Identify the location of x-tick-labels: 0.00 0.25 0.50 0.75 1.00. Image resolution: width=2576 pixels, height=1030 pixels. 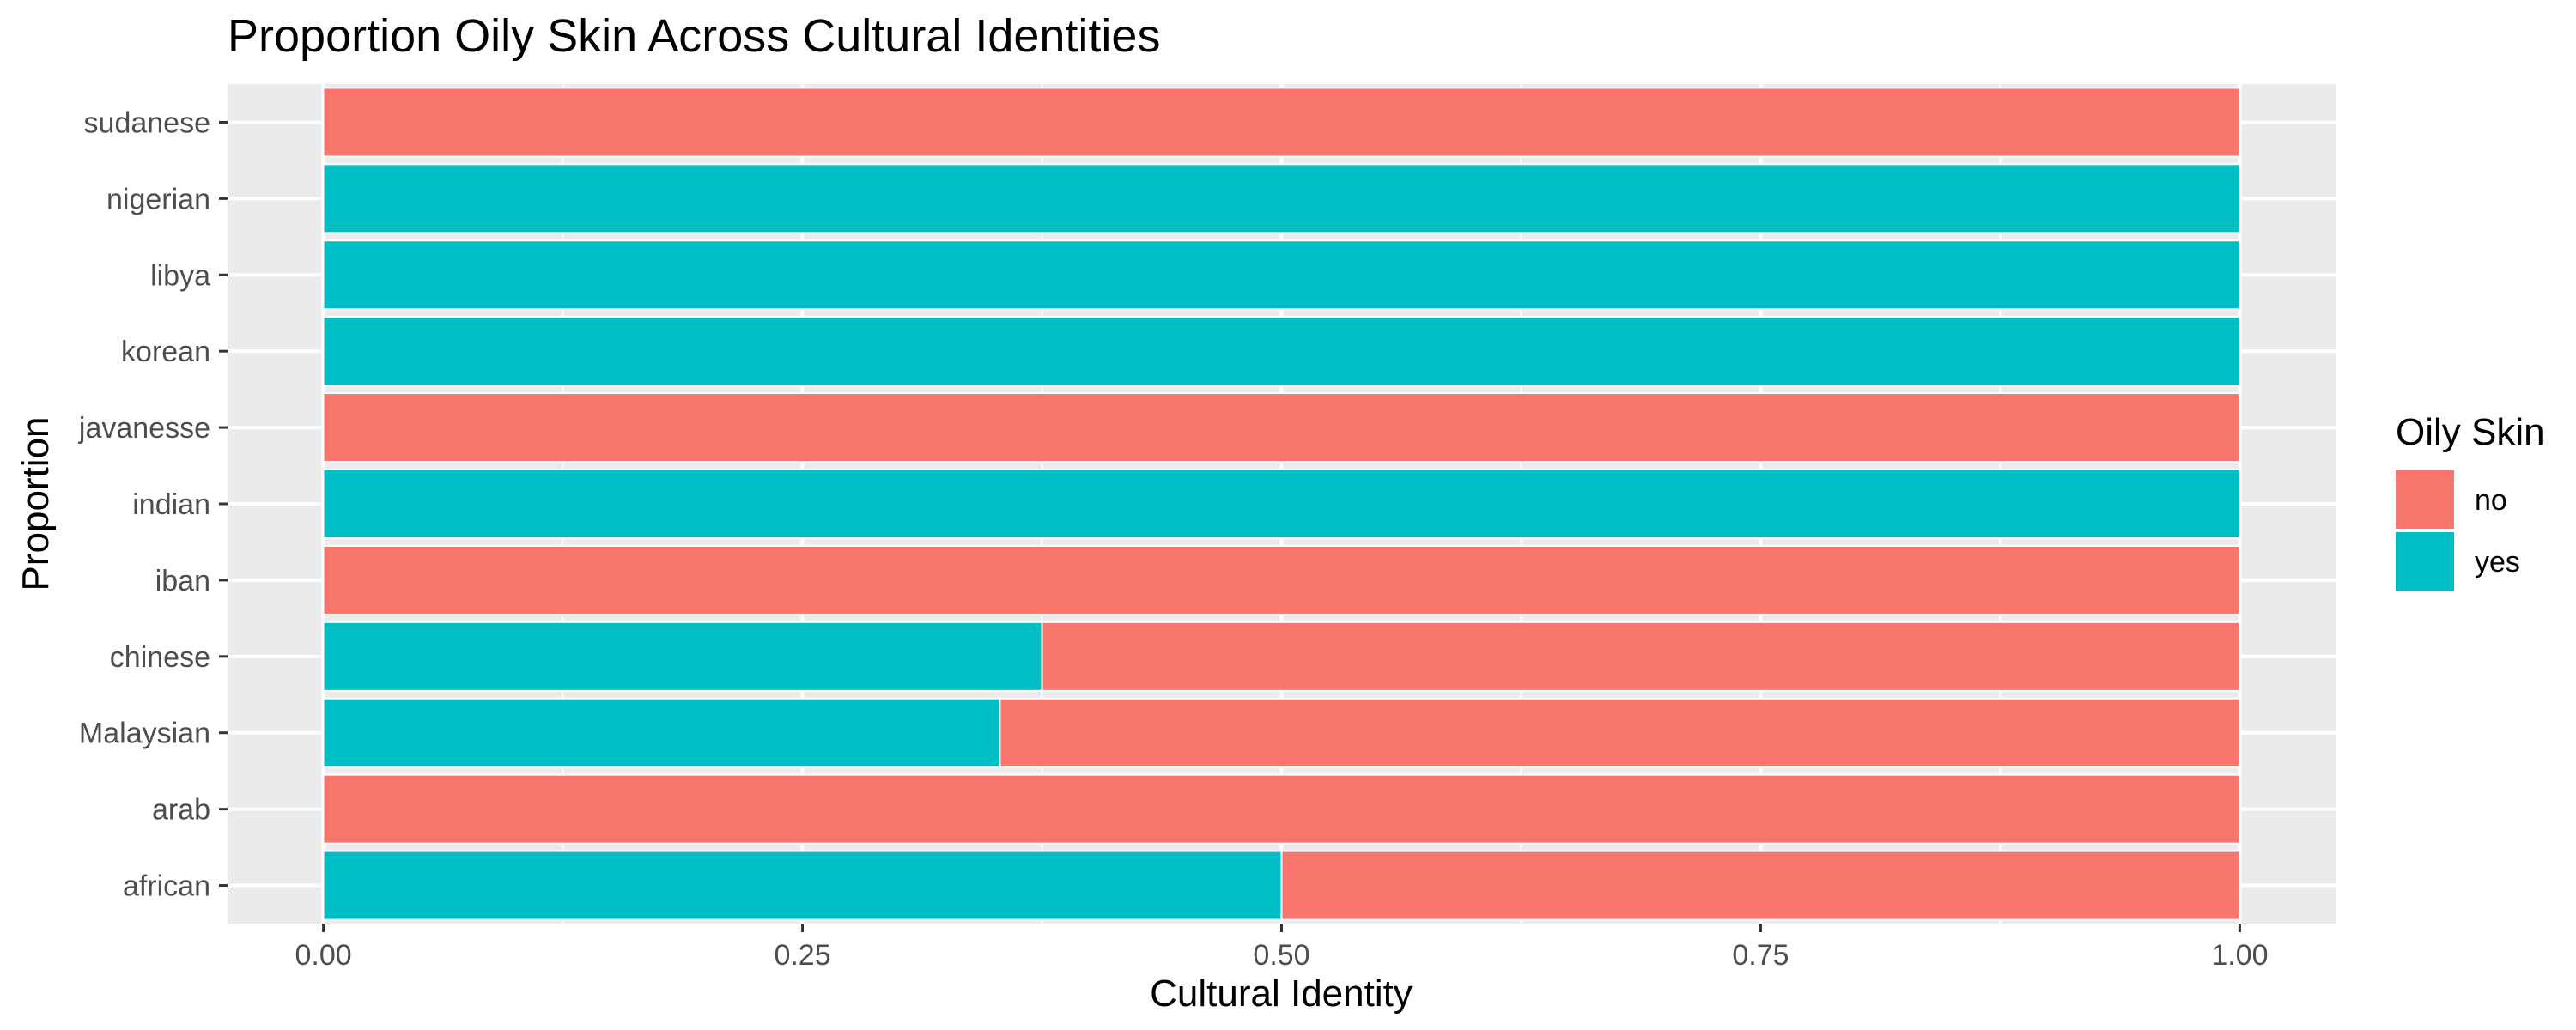
(1282, 948).